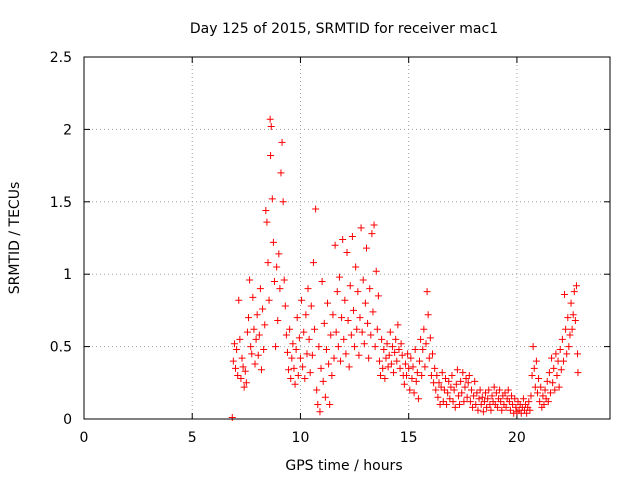 The image size is (640, 480). I want to click on y-tick-label: 1.5, so click(61, 203).